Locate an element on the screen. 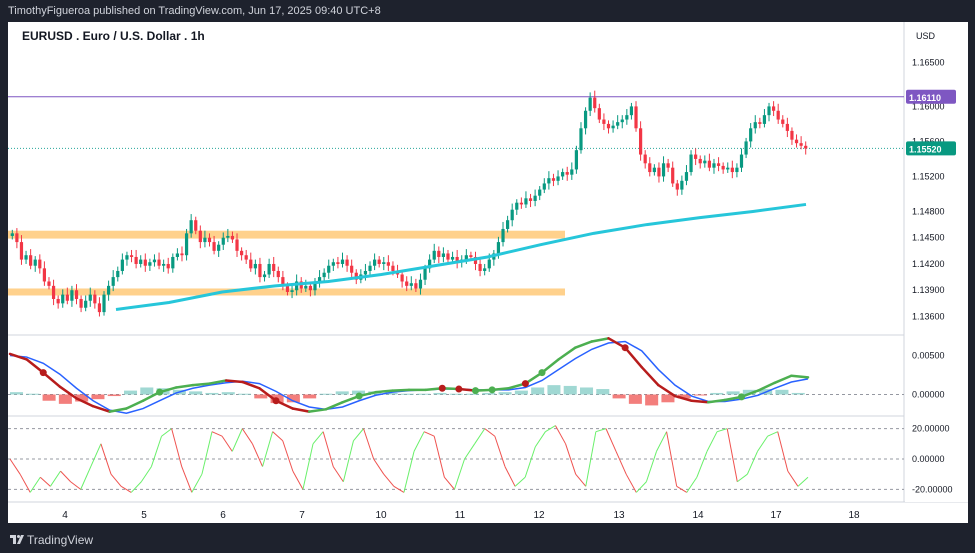 The image size is (975, 553). osc-tick-label: 20.00000 is located at coordinates (931, 429).